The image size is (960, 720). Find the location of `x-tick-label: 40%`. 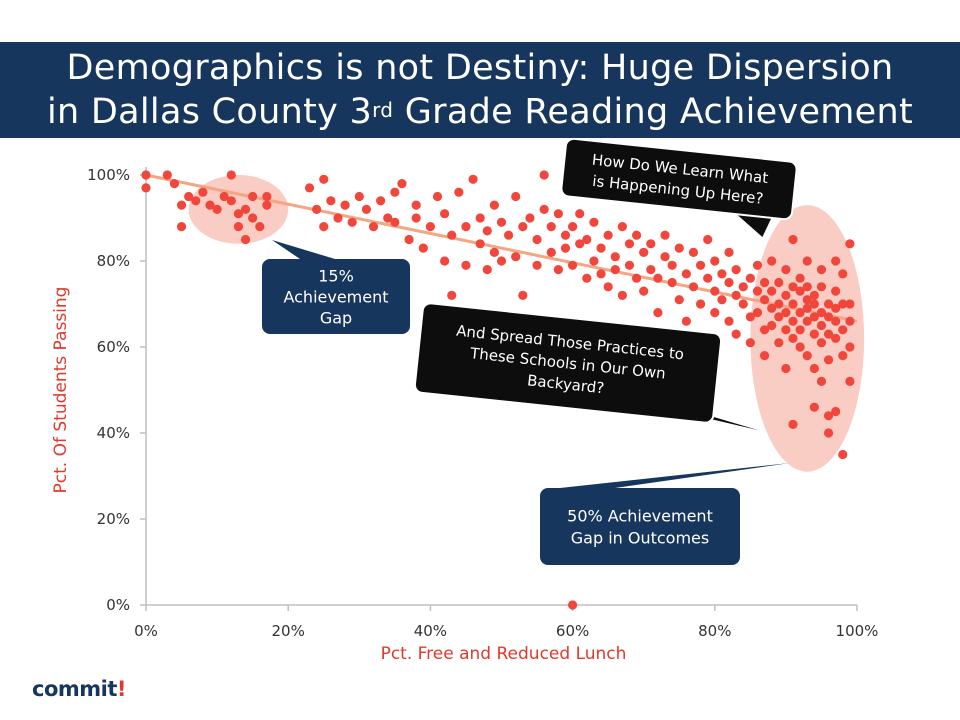

x-tick-label: 40% is located at coordinates (430, 631).